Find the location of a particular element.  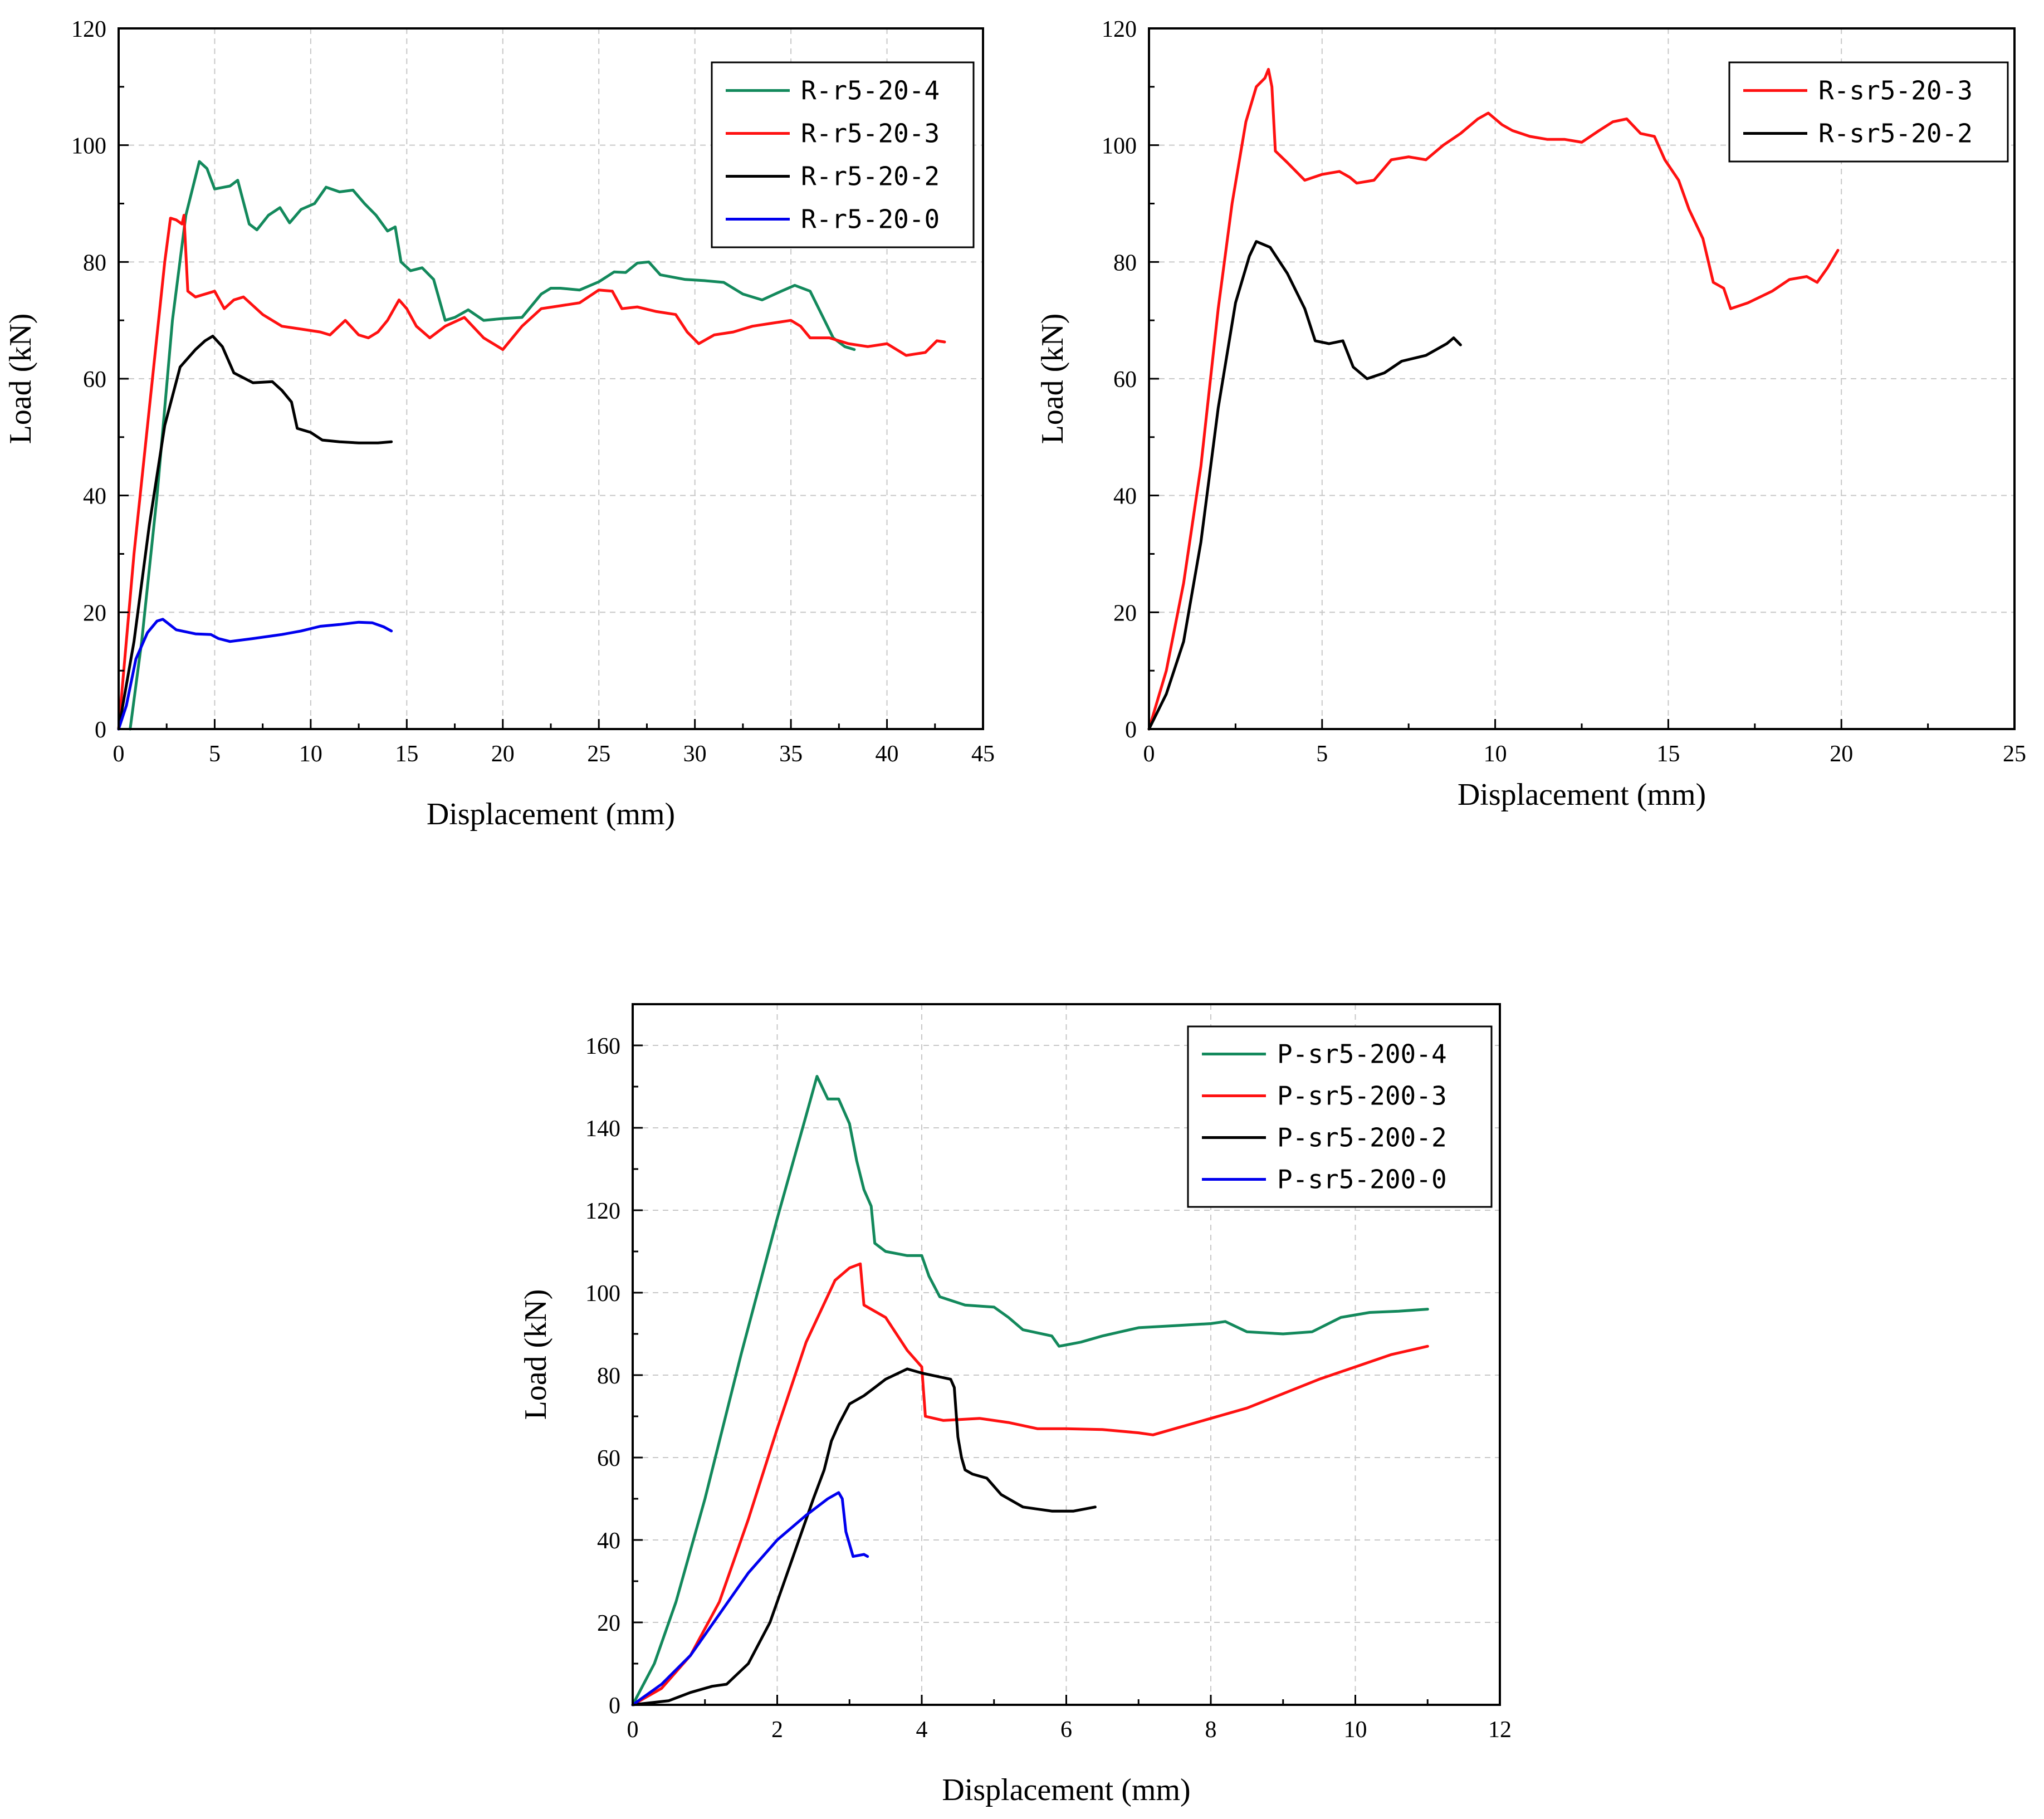

x-tick-label: 30 is located at coordinates (695, 754).